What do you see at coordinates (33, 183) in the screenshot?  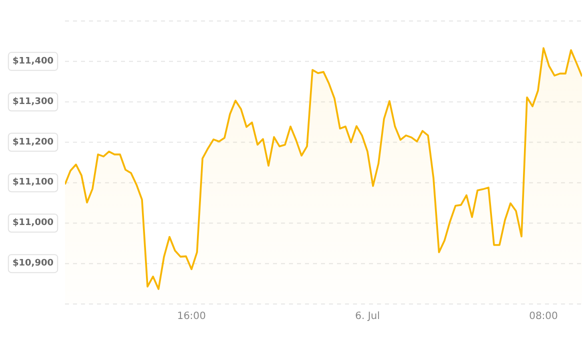 I see `y-tick-label: $11,100` at bounding box center [33, 183].